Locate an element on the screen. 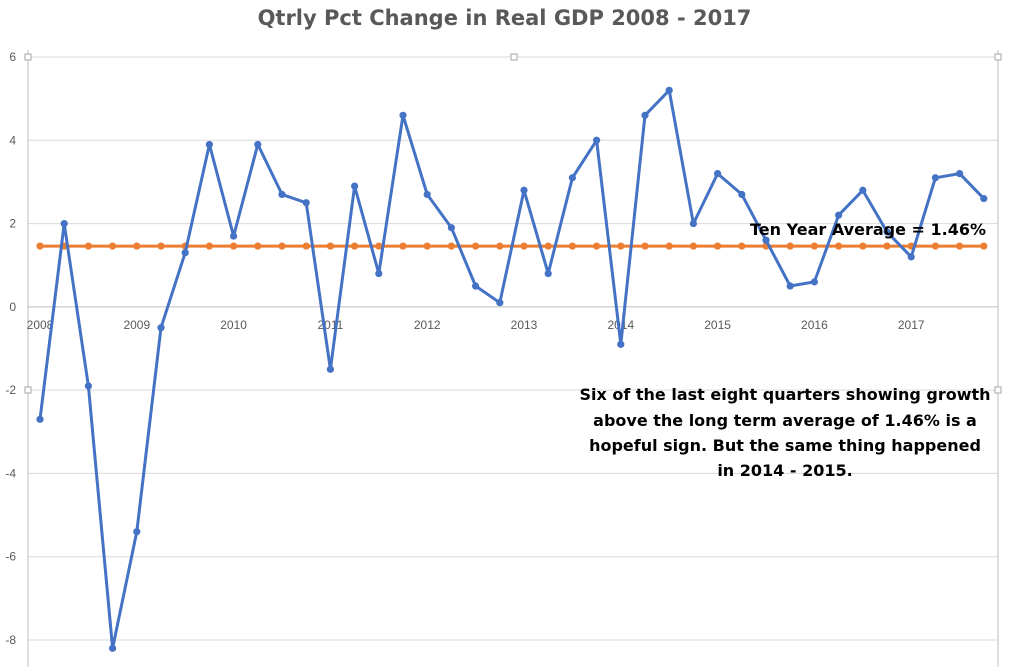 The height and width of the screenshot is (667, 1009). x-tick-label-2009: 2009 is located at coordinates (136, 325).